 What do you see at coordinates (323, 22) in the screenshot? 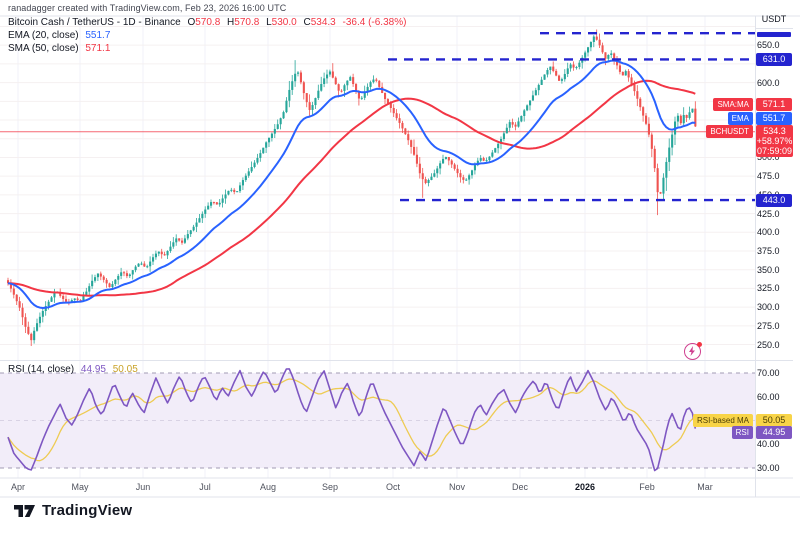
I see `ohlc-close-value: 534.3` at bounding box center [323, 22].